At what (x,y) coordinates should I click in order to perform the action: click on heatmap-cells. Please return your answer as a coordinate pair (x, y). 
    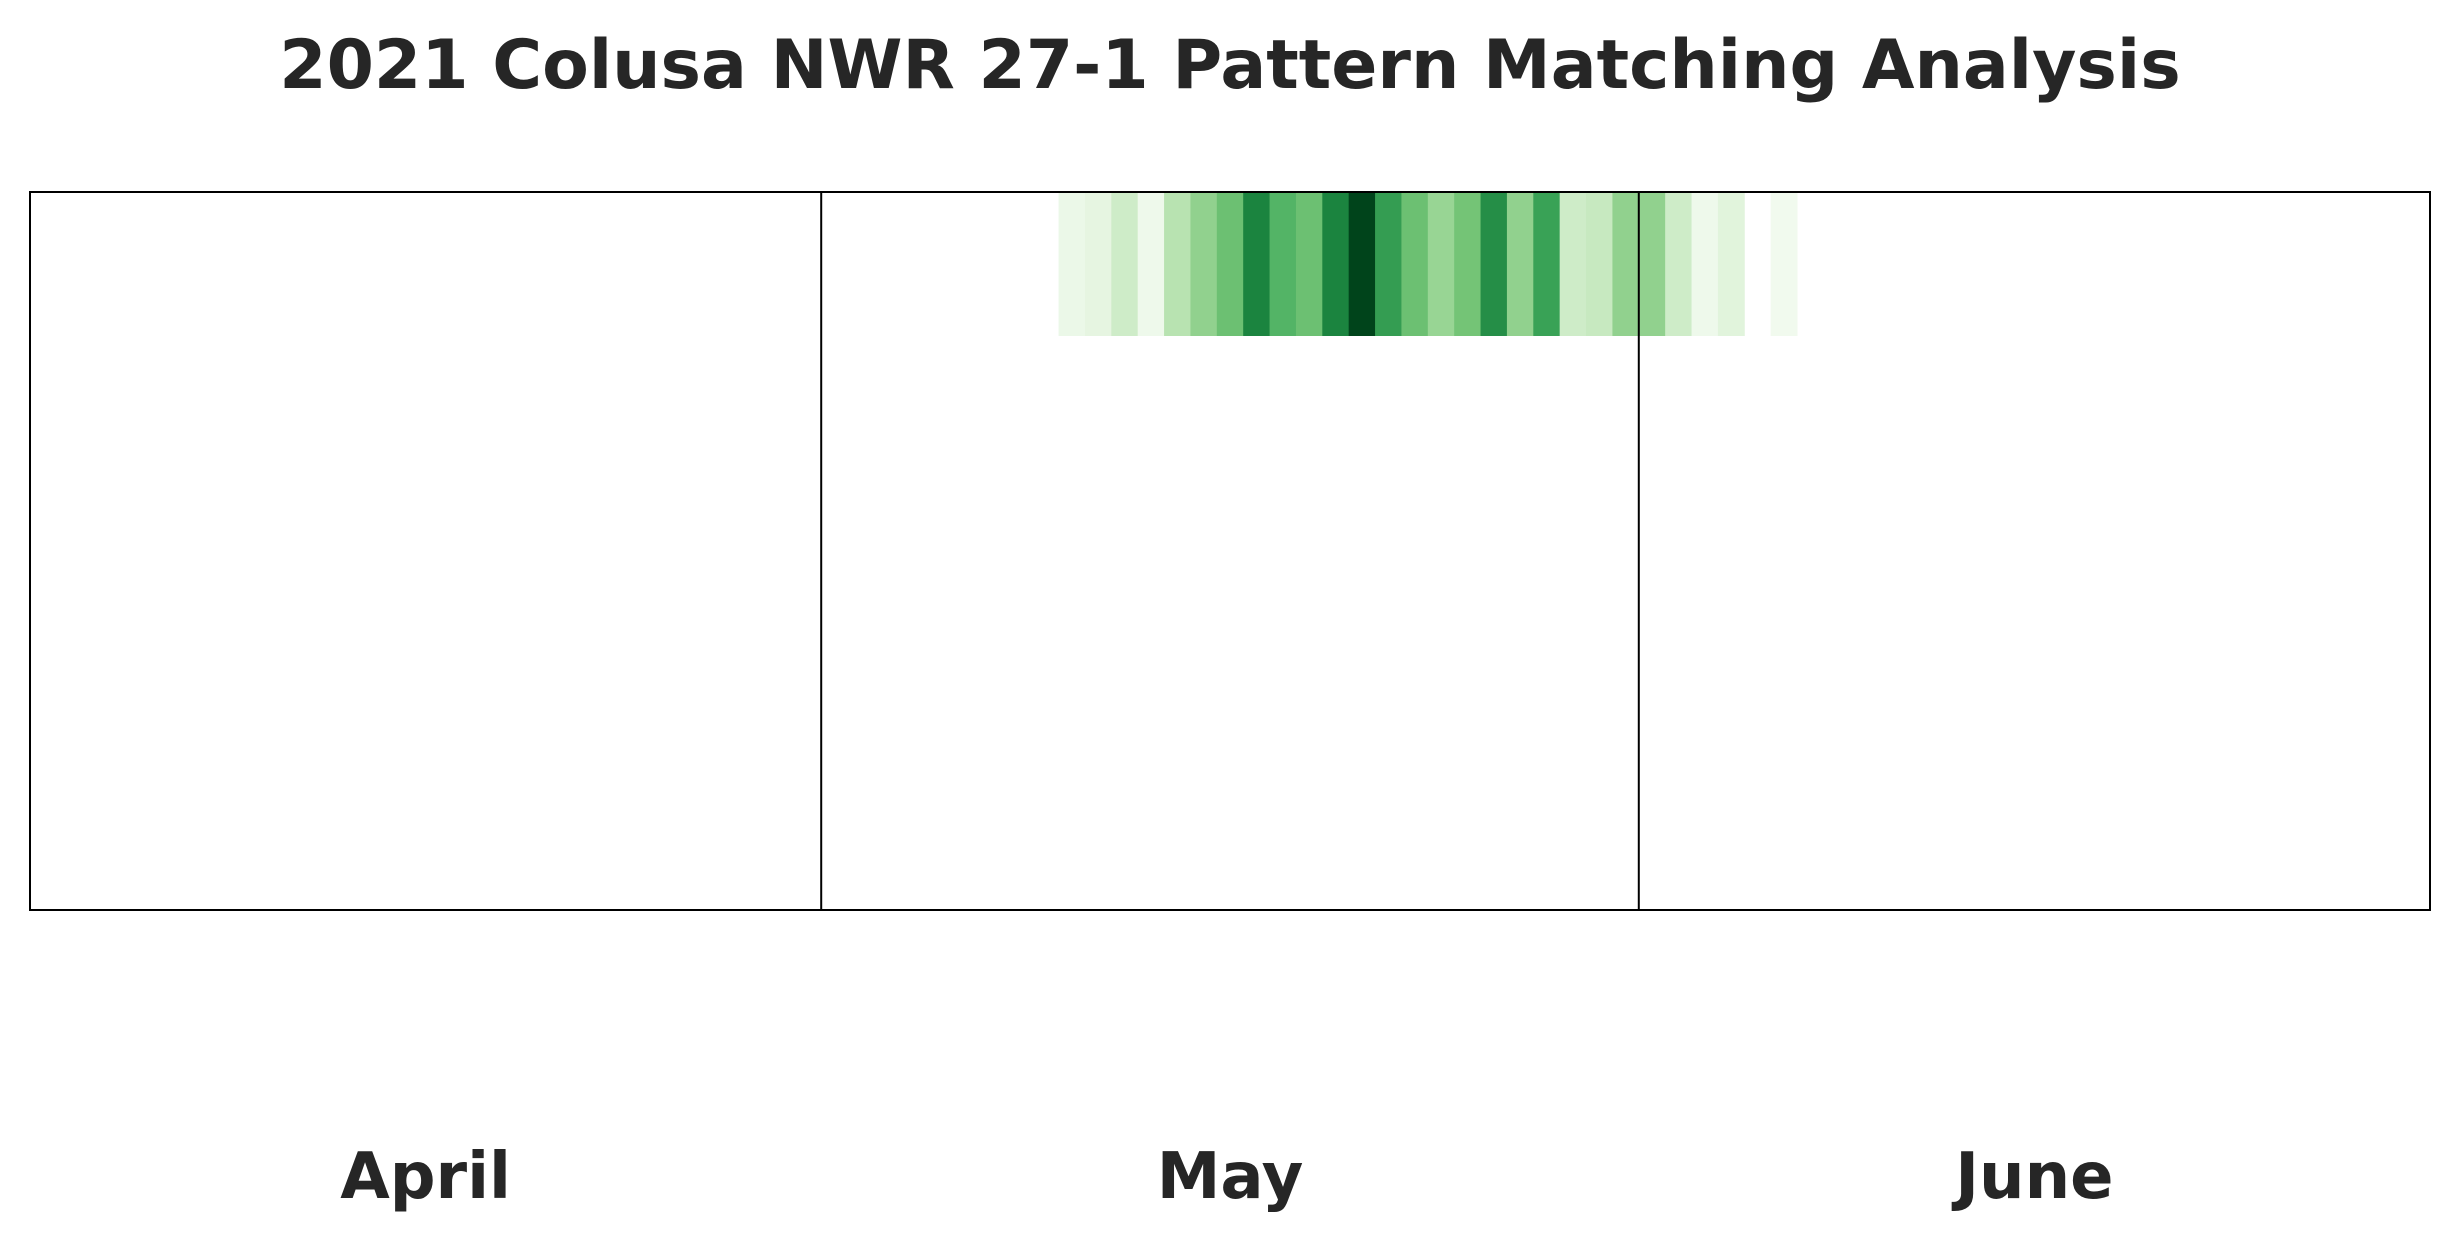
    Looking at the image, I should click on (1428, 264).